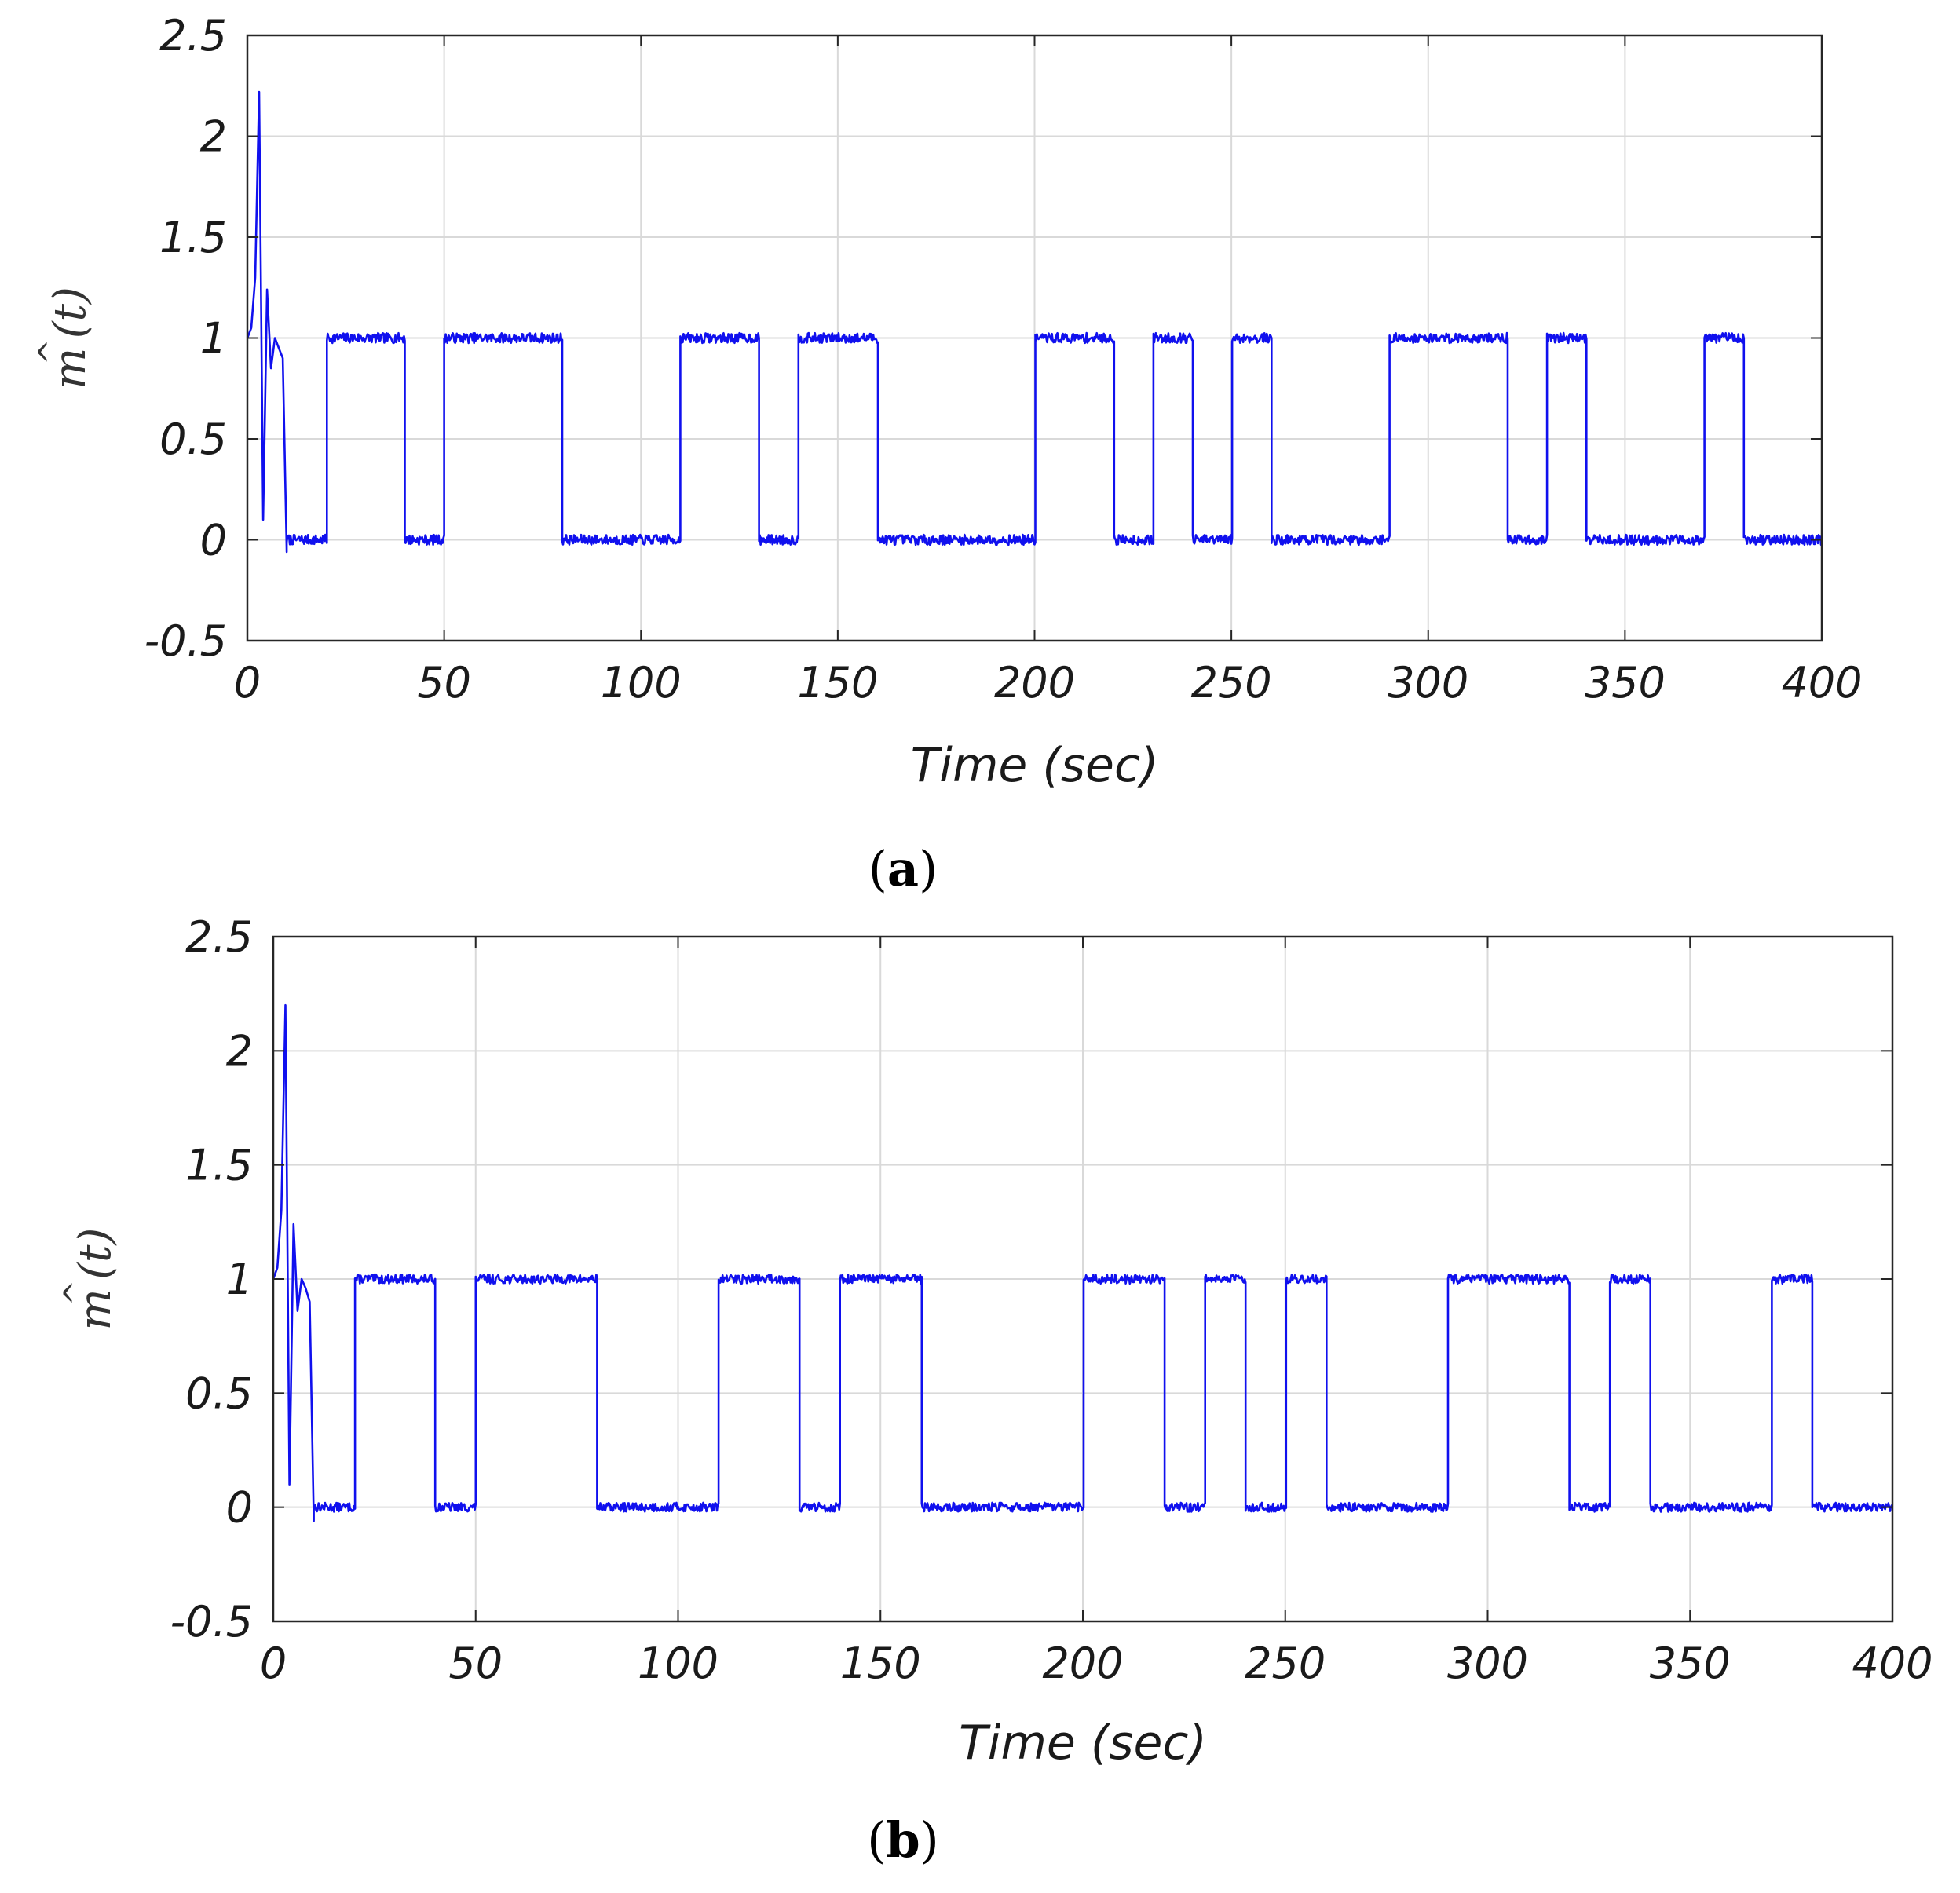 The height and width of the screenshot is (1893, 1960). I want to click on caption-letter: b, so click(903, 1840).